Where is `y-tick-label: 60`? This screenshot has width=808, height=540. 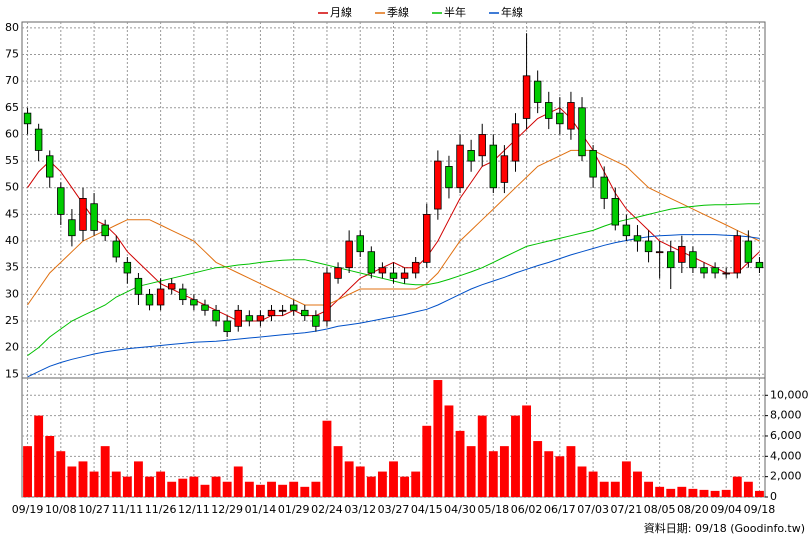 y-tick-label: 60 is located at coordinates (12, 133).